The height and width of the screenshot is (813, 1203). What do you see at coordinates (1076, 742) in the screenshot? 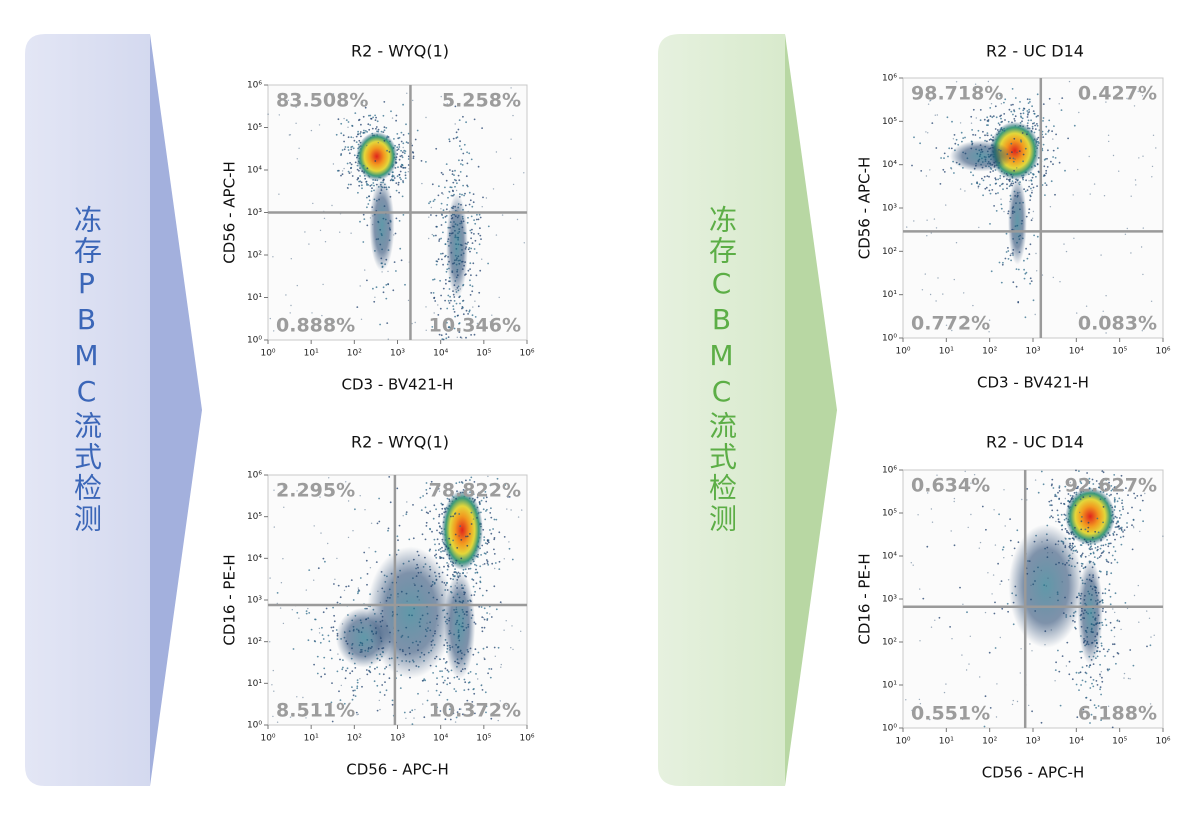
I see `x-tick-label: 10⁴` at bounding box center [1076, 742].